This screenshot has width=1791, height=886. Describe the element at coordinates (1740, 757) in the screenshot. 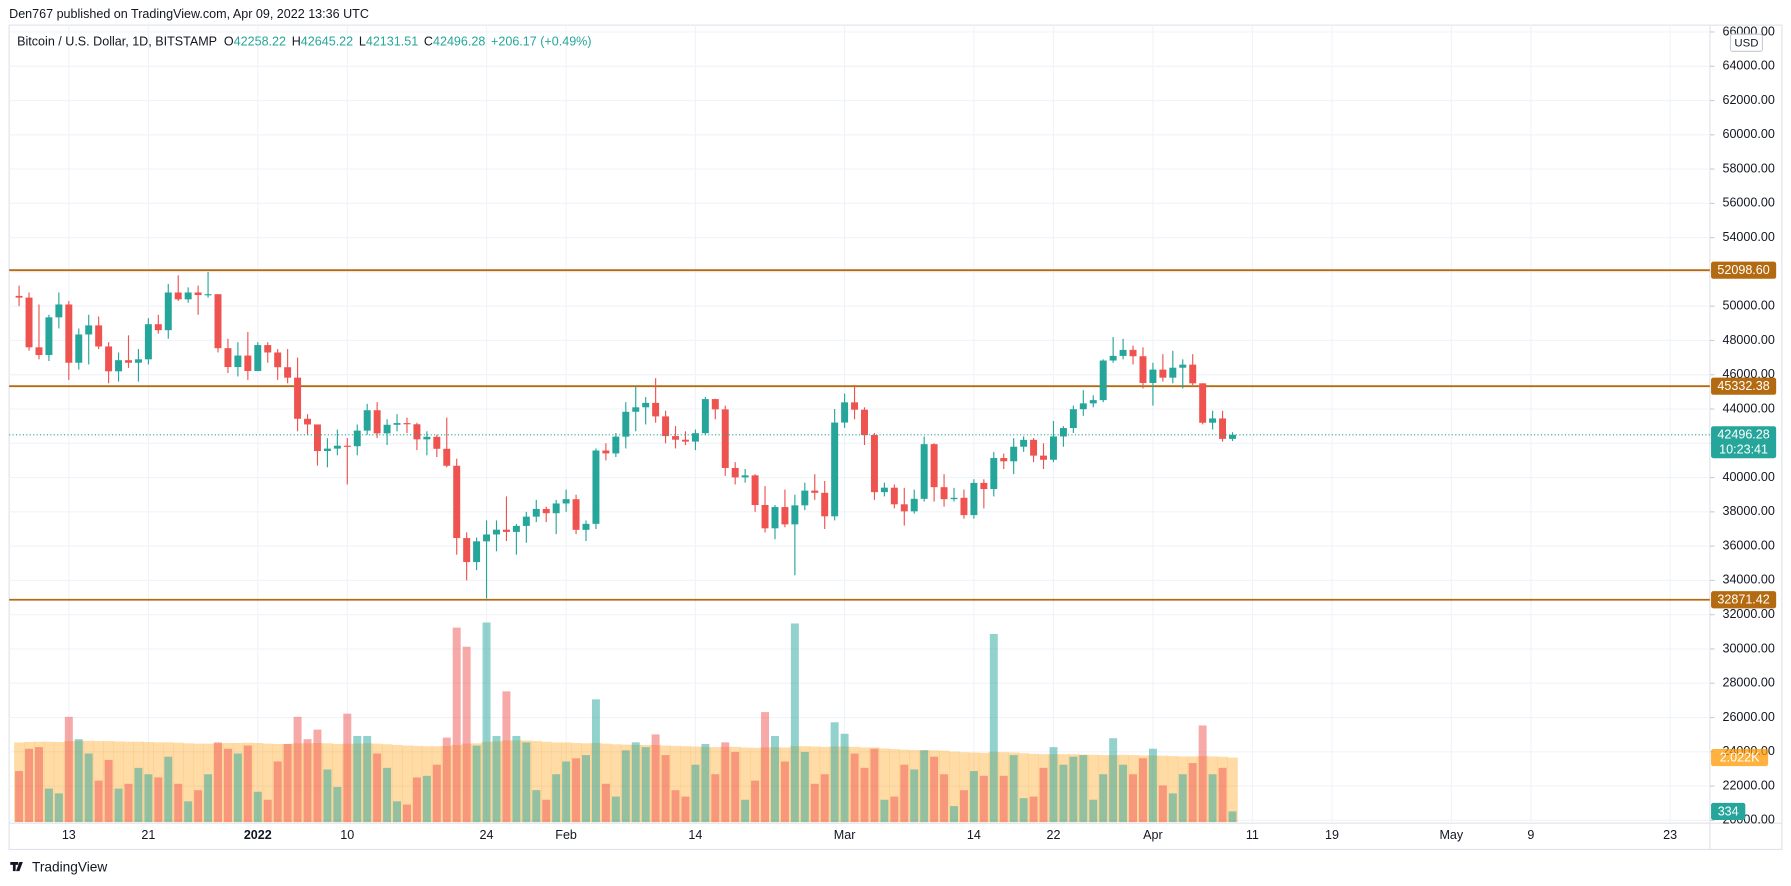

I see `volume-ma-label: 2.022K` at that location.